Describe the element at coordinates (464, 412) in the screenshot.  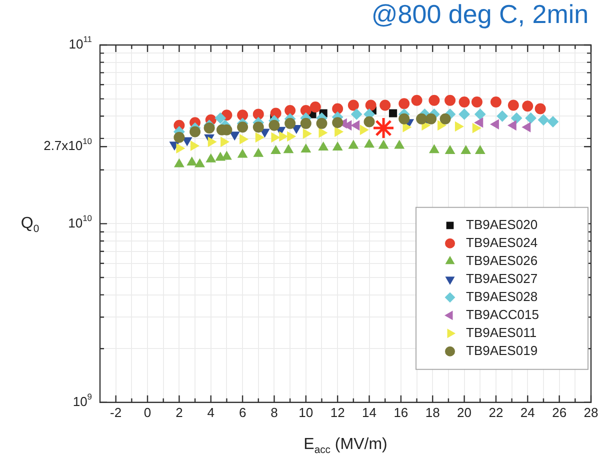
I see `x-tick-label: 20` at that location.